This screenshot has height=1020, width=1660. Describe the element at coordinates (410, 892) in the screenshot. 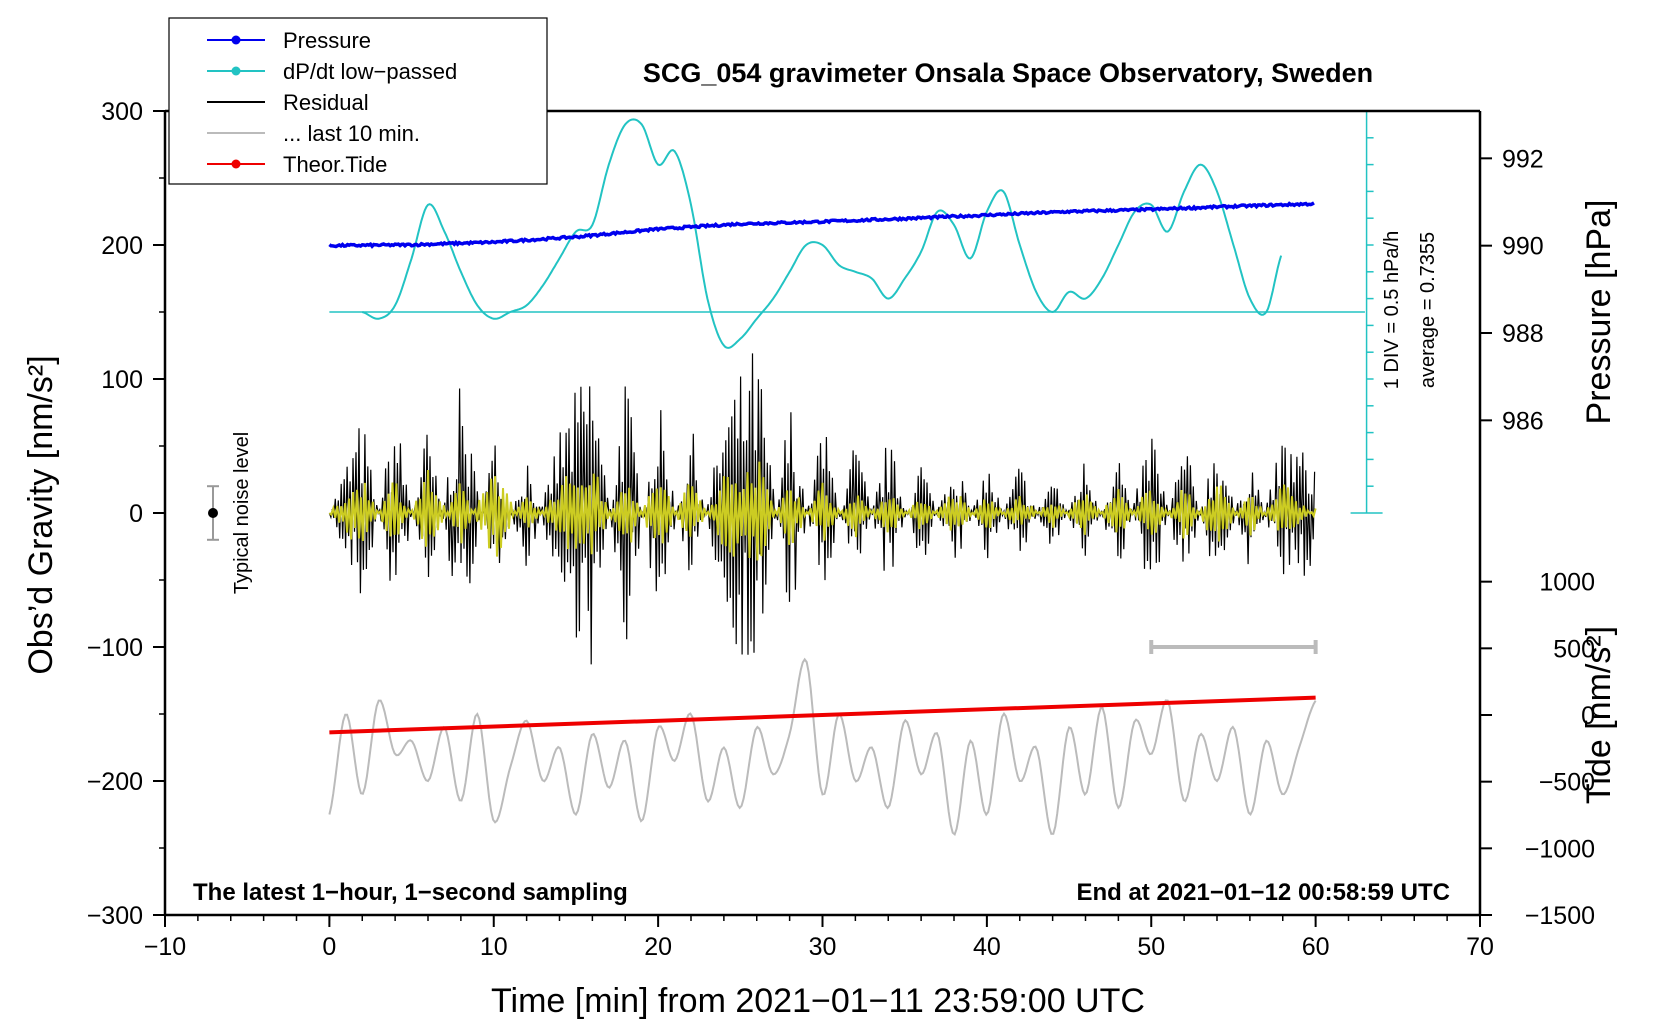

I see `note-sampling: The latest 1−hour, 1−second sampling` at that location.